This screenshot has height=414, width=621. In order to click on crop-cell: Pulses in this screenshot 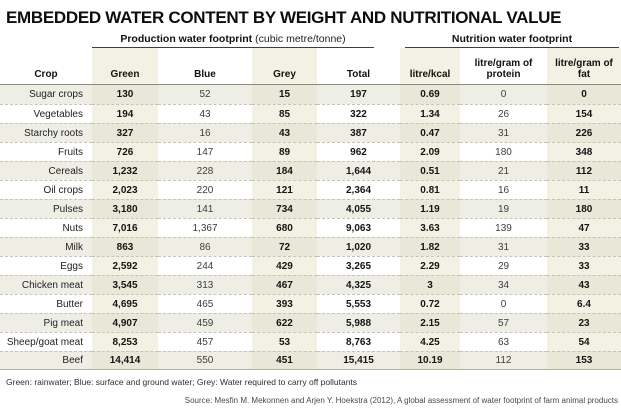, I will do `click(46, 208)`.